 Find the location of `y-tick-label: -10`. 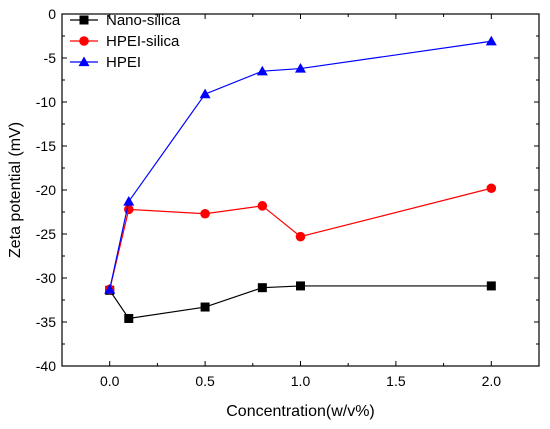

y-tick-label: -10 is located at coordinates (46, 102).